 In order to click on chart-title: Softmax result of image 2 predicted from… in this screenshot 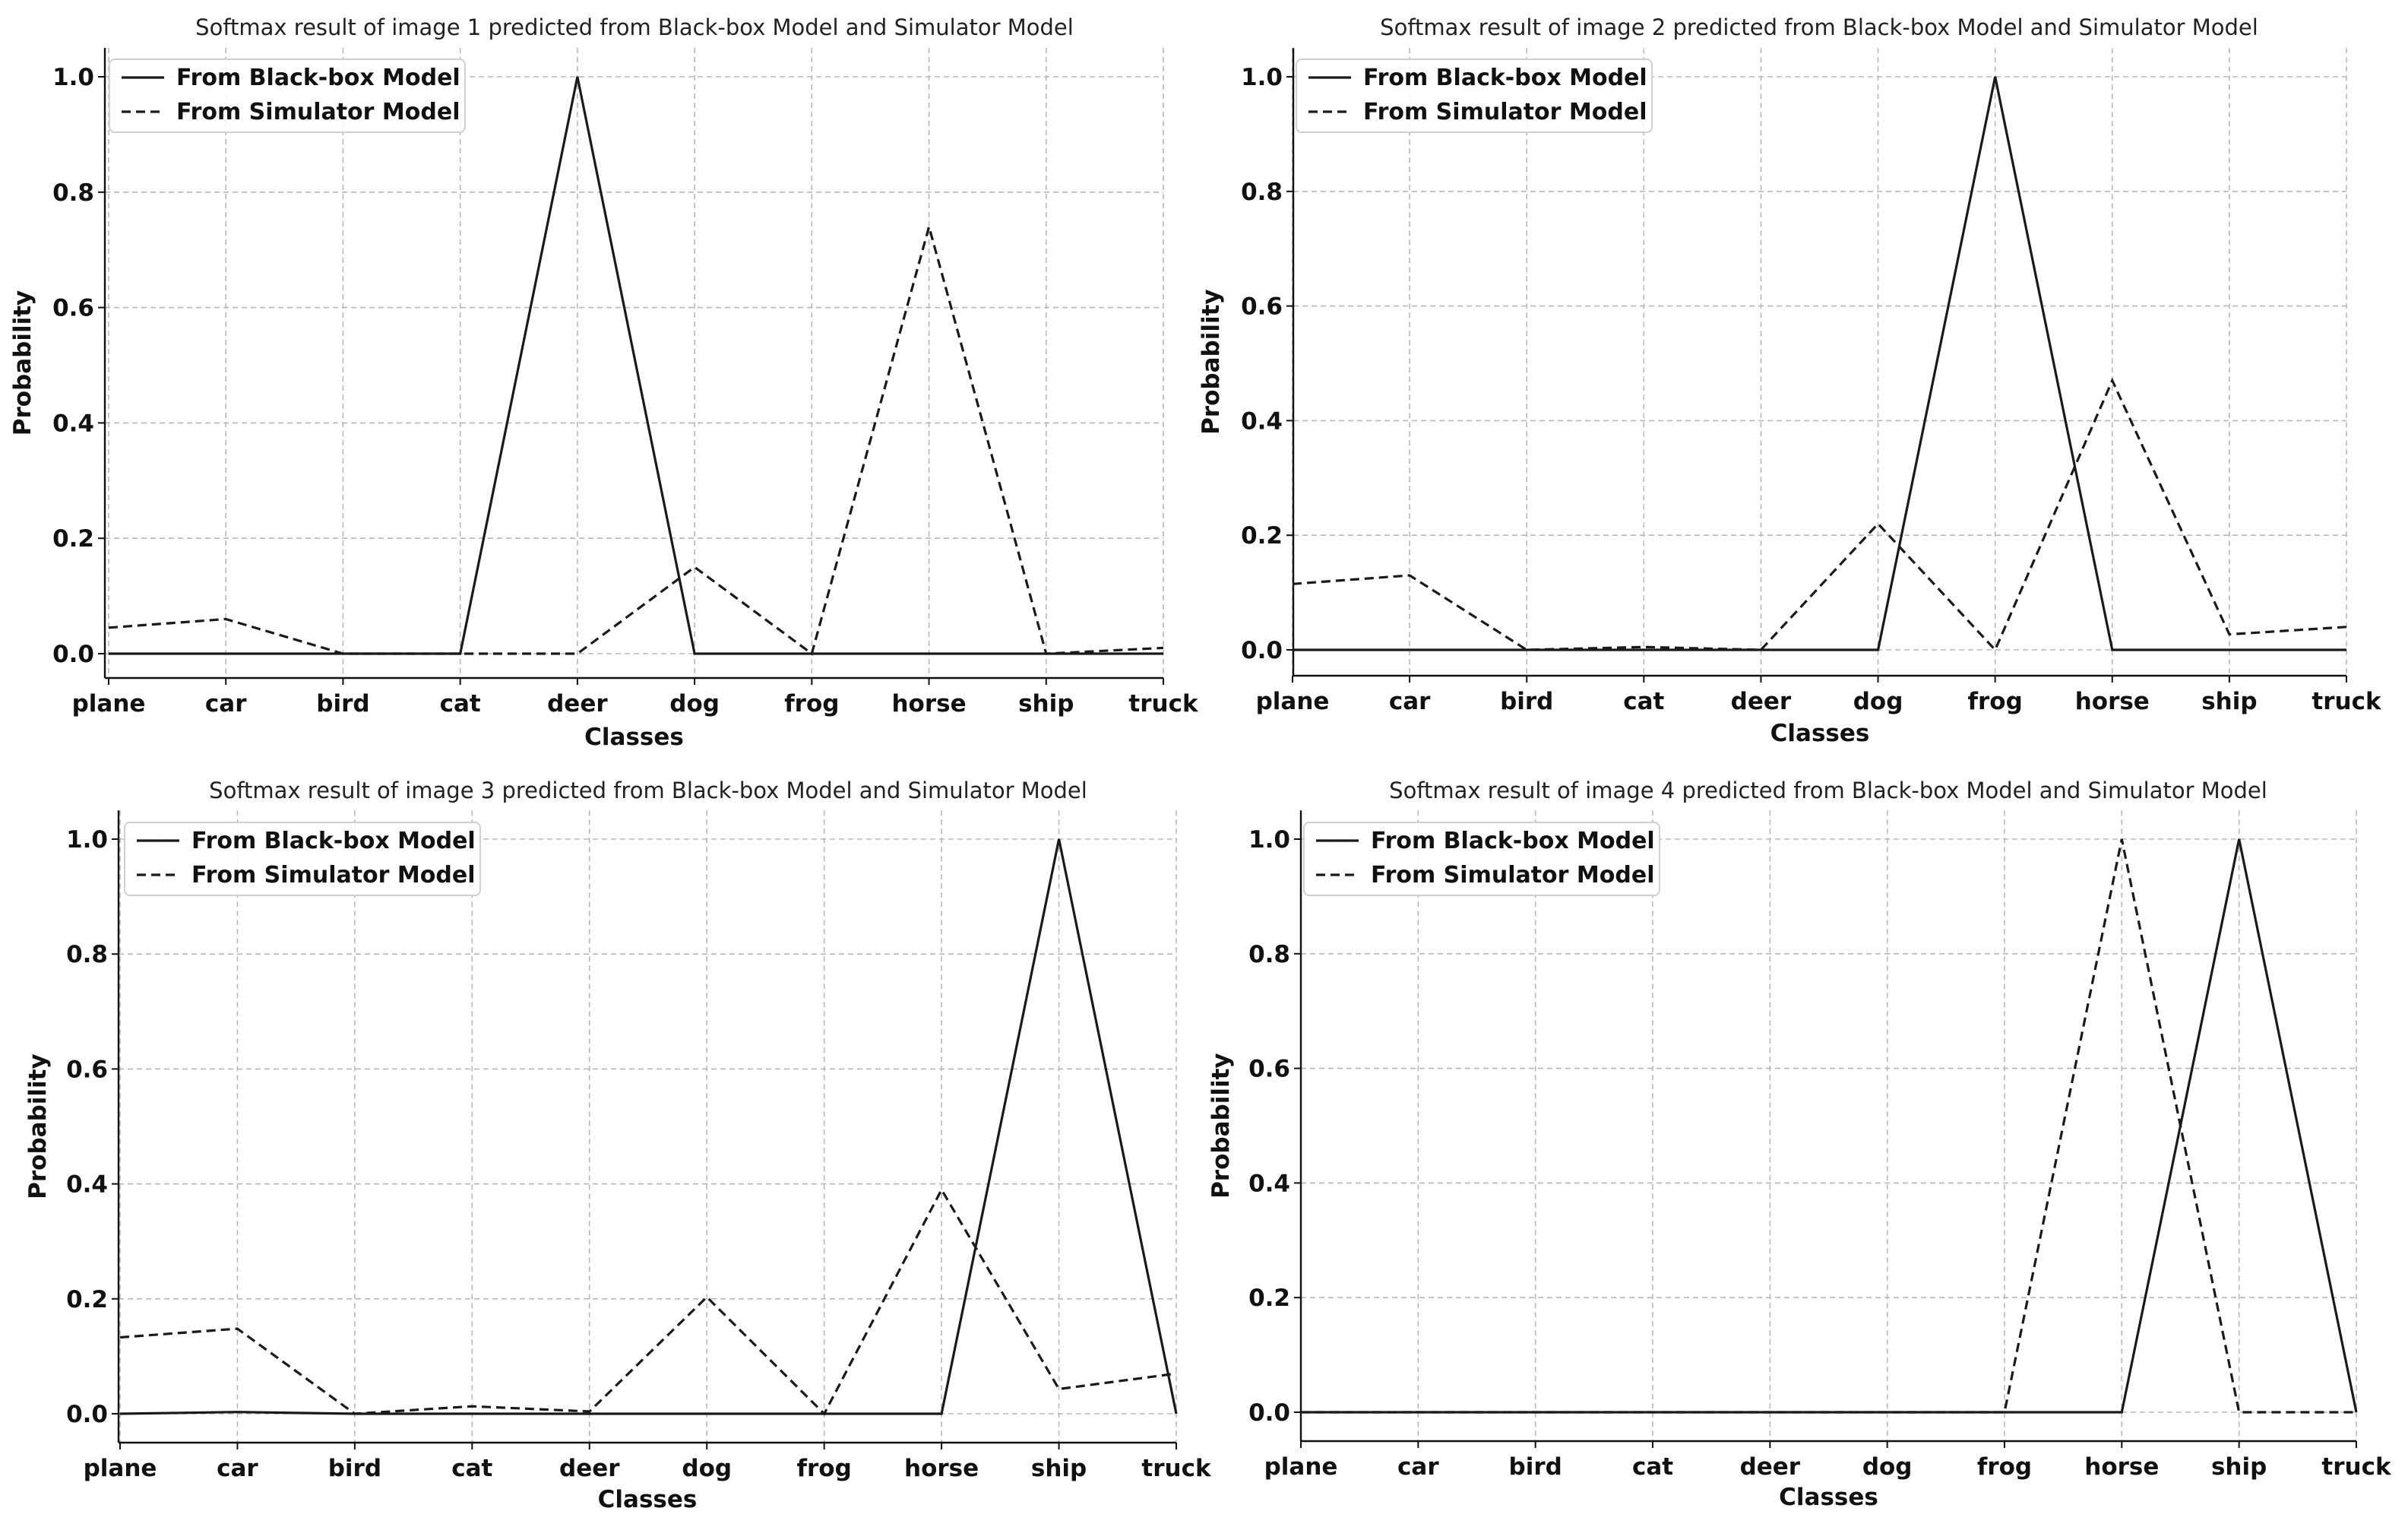, I will do `click(1819, 27)`.